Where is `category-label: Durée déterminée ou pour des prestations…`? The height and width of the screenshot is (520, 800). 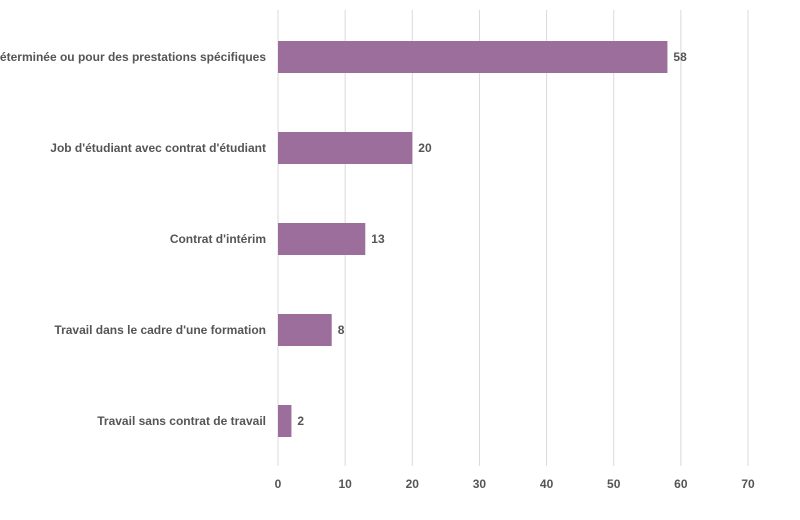 category-label: Durée déterminée ou pour des prestations… is located at coordinates (133, 57).